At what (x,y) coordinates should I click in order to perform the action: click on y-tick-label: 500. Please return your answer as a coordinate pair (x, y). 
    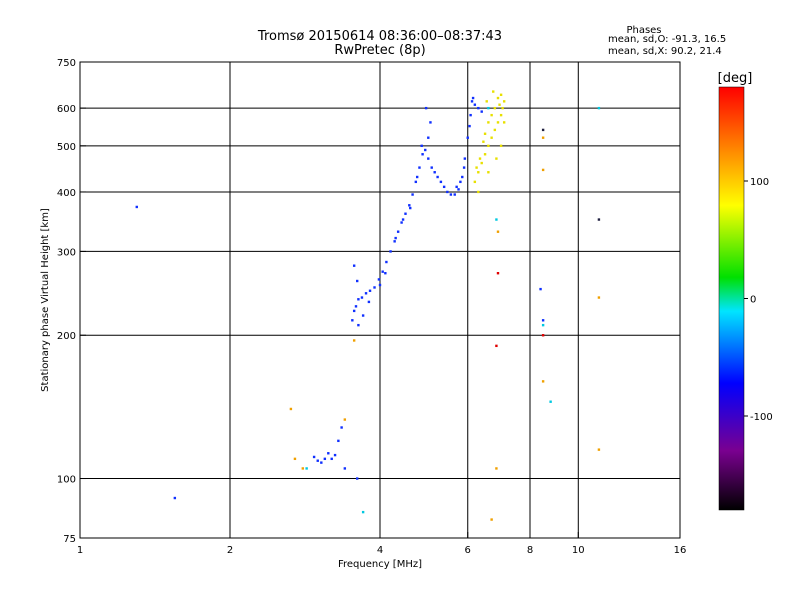
    Looking at the image, I should click on (66, 147).